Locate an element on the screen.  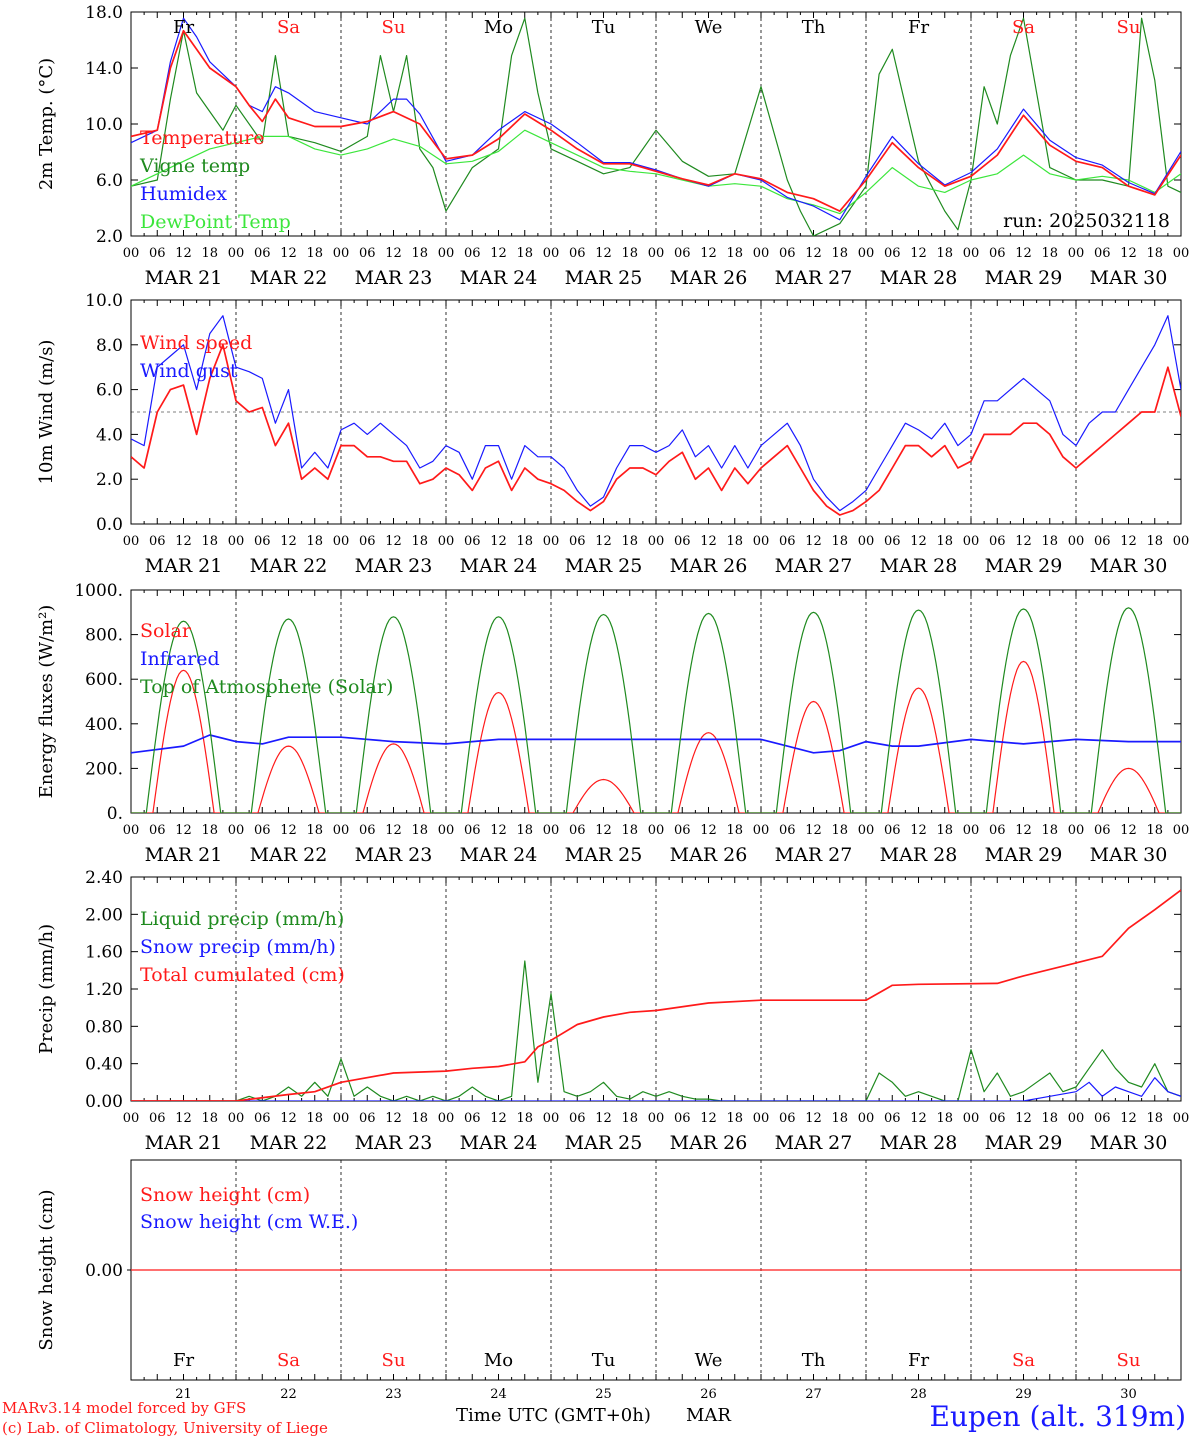
y-axis-label: 2m Temp. (°C) is located at coordinates (46, 124).